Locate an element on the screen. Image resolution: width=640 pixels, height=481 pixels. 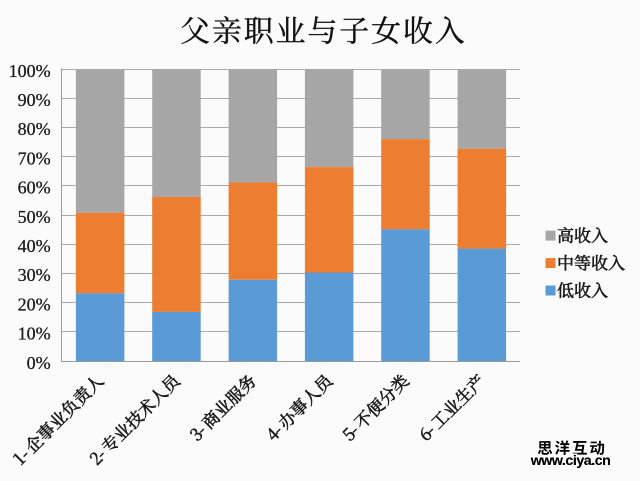
svg-text: 70% is located at coordinates (34, 158).